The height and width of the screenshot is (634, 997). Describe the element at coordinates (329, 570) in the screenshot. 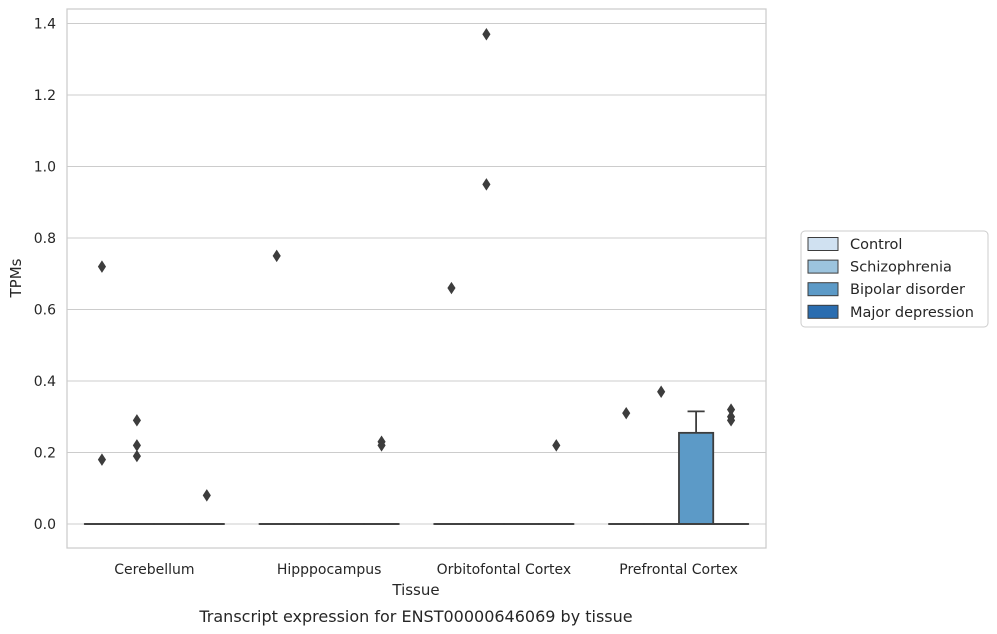

I see `x-tick-label: Hipppocampus` at that location.